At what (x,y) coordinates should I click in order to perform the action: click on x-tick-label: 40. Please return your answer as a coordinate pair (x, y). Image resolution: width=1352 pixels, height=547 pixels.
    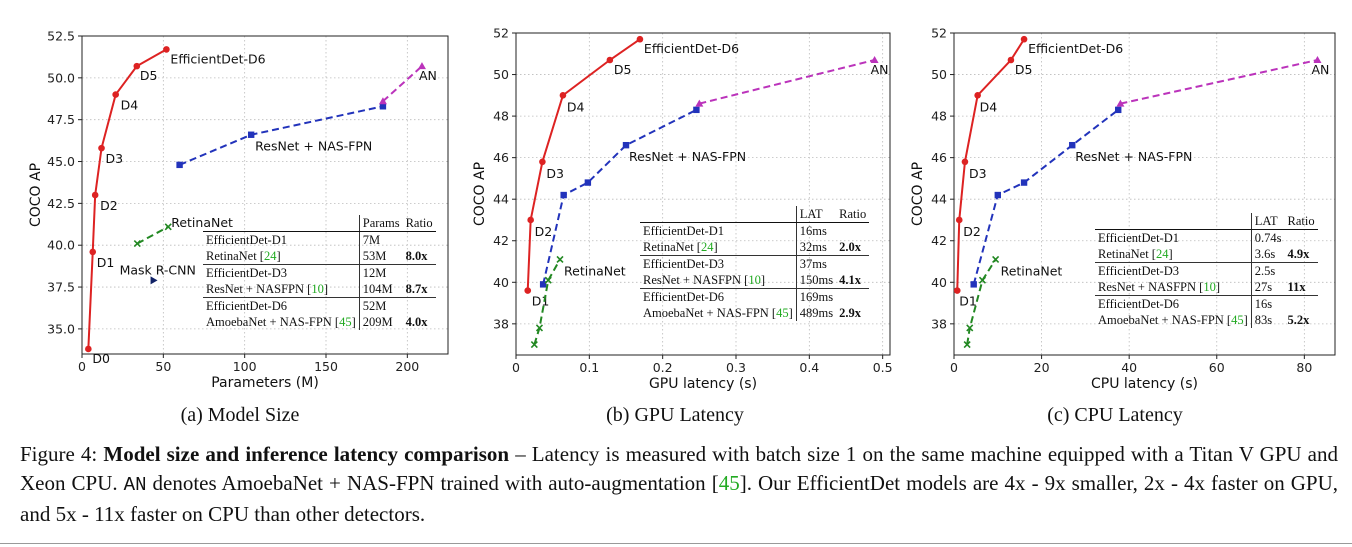
    Looking at the image, I should click on (1129, 367).